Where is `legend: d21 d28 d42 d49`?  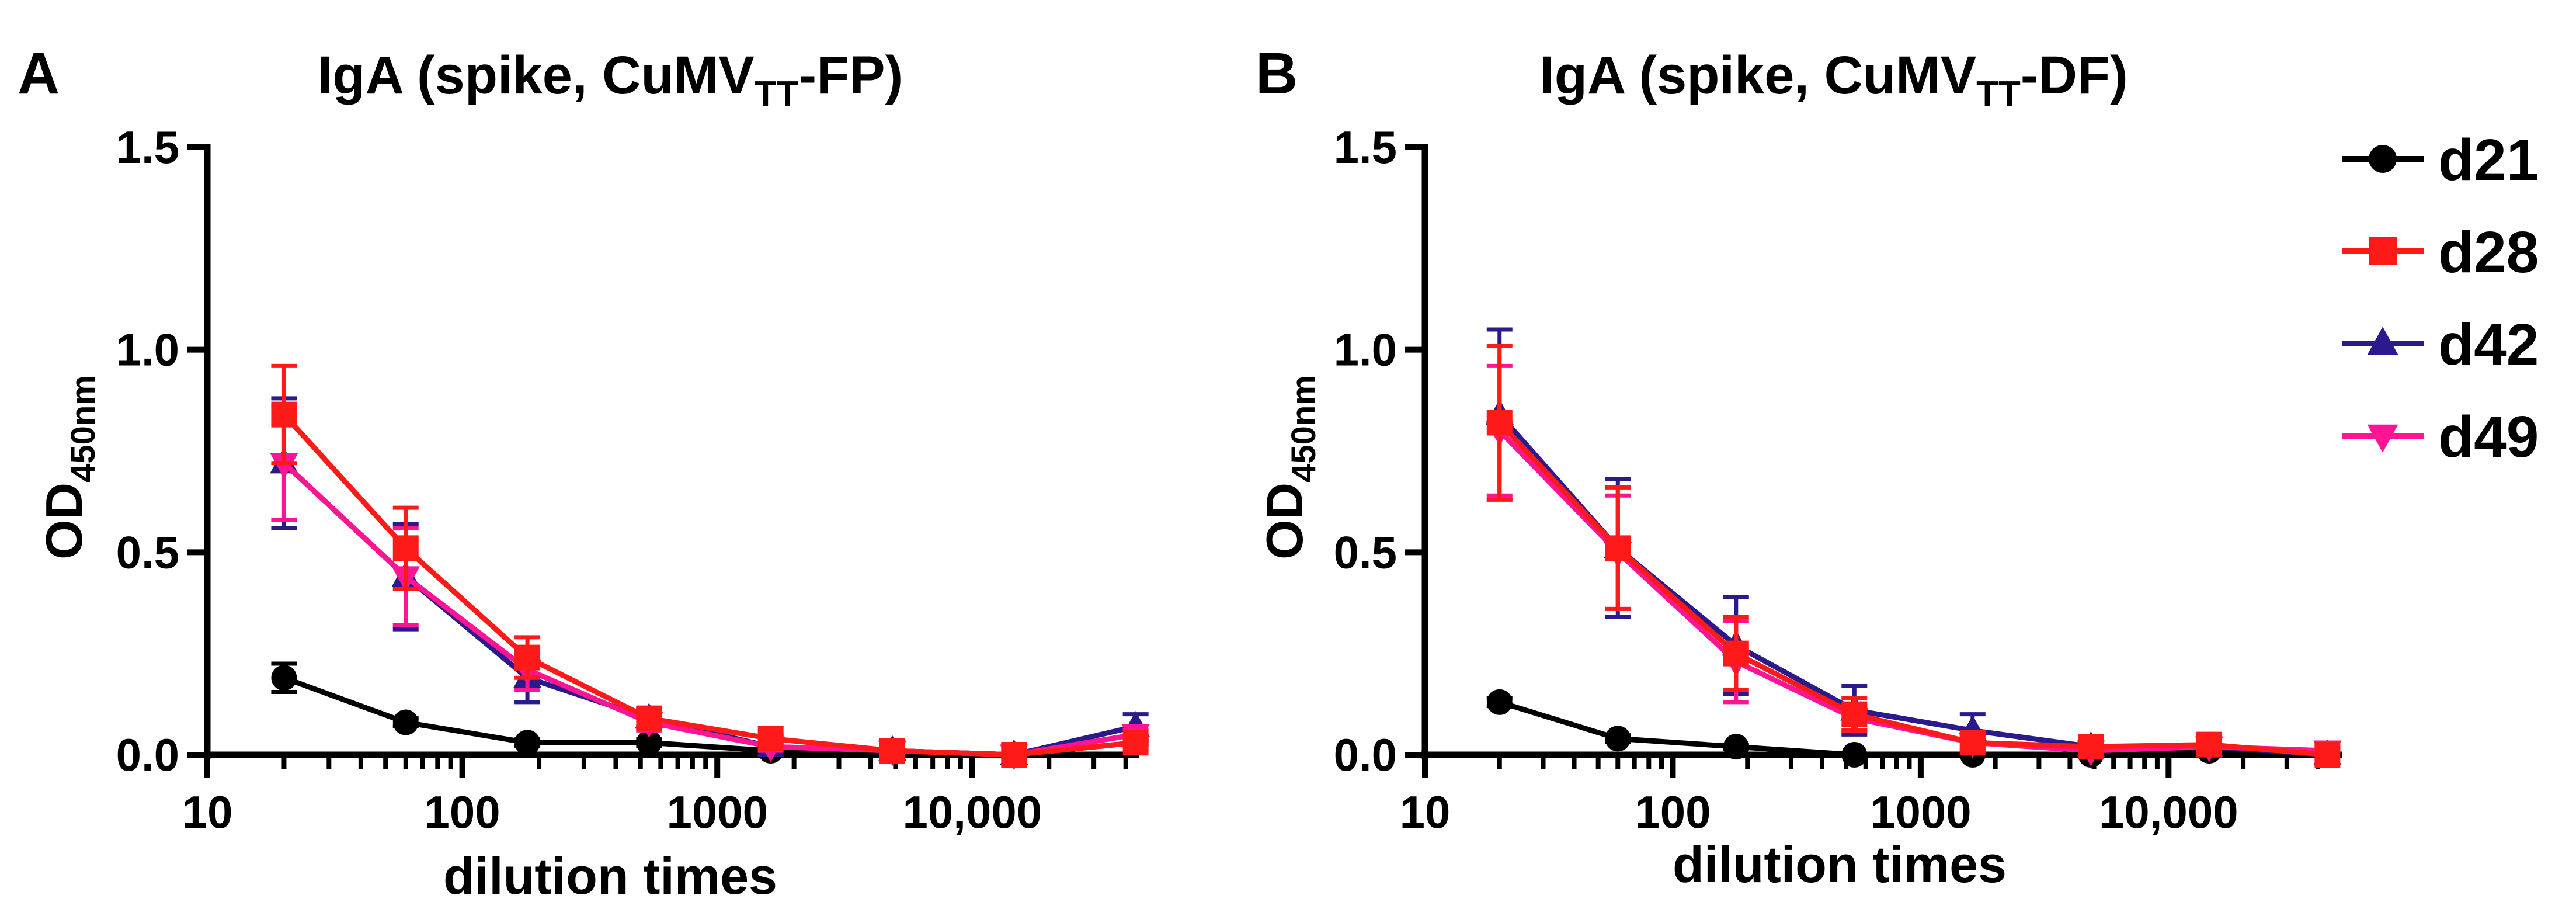
legend: d21 d28 d42 d49 is located at coordinates (2440, 298).